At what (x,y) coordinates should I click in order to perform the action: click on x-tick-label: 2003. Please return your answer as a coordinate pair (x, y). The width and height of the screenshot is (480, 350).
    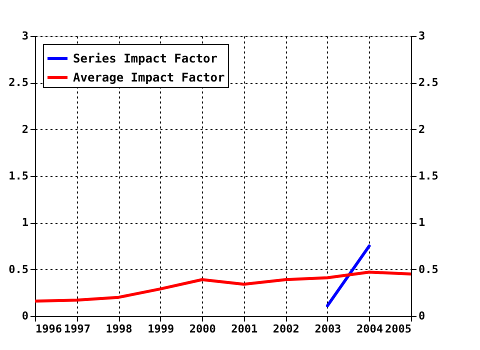
    Looking at the image, I should click on (328, 329).